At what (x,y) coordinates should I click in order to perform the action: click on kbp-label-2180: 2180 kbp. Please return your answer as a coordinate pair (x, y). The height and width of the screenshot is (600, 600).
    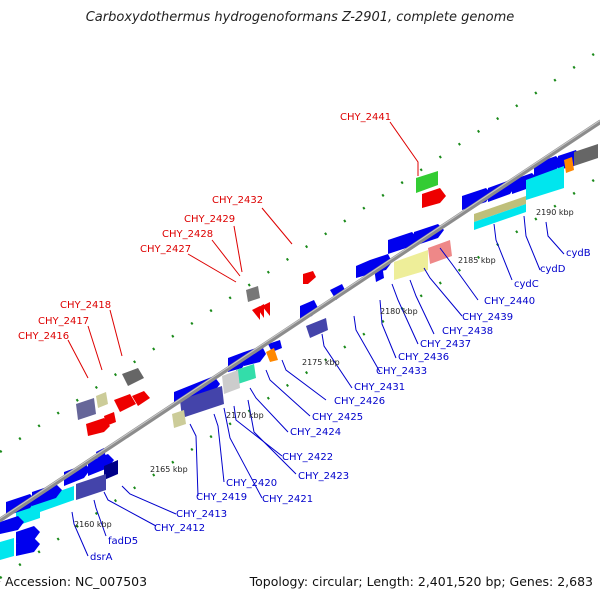
    Looking at the image, I should click on (399, 311).